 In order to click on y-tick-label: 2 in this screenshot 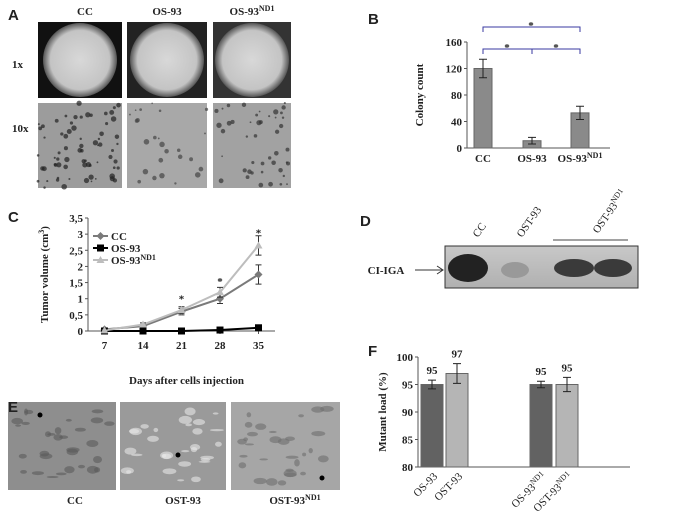, I will do `click(81, 267)`.